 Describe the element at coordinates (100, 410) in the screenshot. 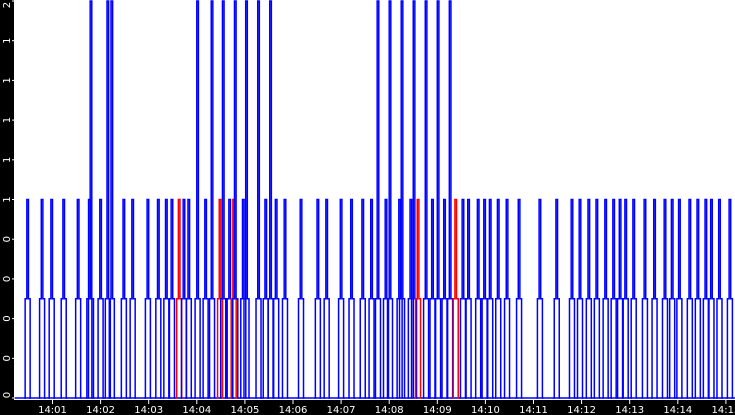

I see `x-tick-label: 14:02` at that location.